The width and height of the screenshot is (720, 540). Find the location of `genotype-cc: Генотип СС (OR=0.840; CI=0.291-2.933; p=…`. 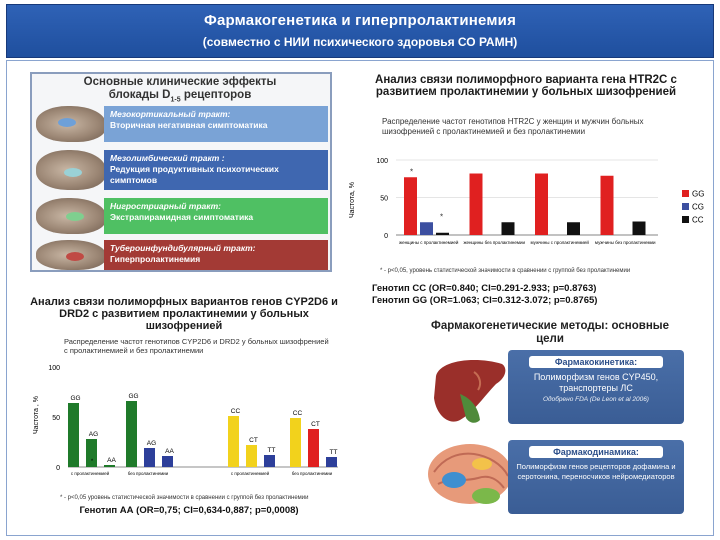

genotype-cc: Генотип СС (OR=0.840; CI=0.291-2.933; p=… is located at coordinates (484, 288).